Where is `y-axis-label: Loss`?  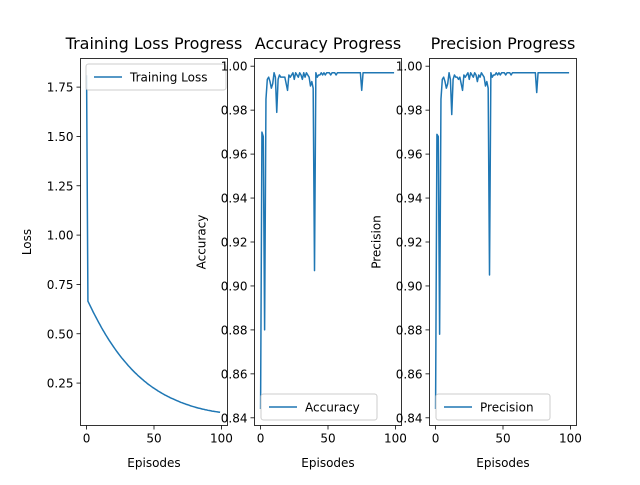 y-axis-label: Loss is located at coordinates (27, 242).